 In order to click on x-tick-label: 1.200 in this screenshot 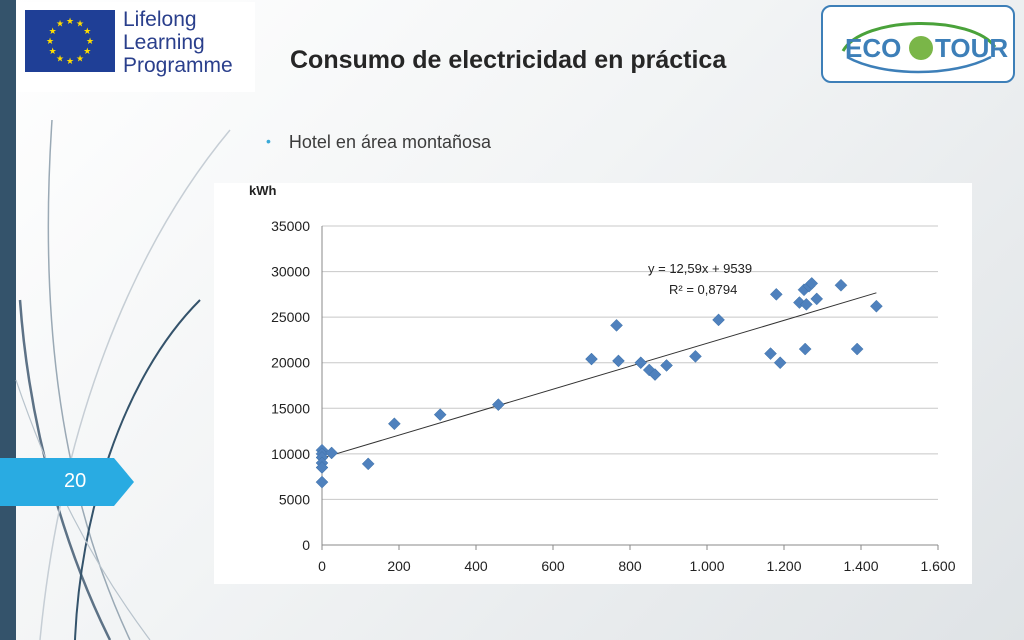, I will do `click(783, 566)`.